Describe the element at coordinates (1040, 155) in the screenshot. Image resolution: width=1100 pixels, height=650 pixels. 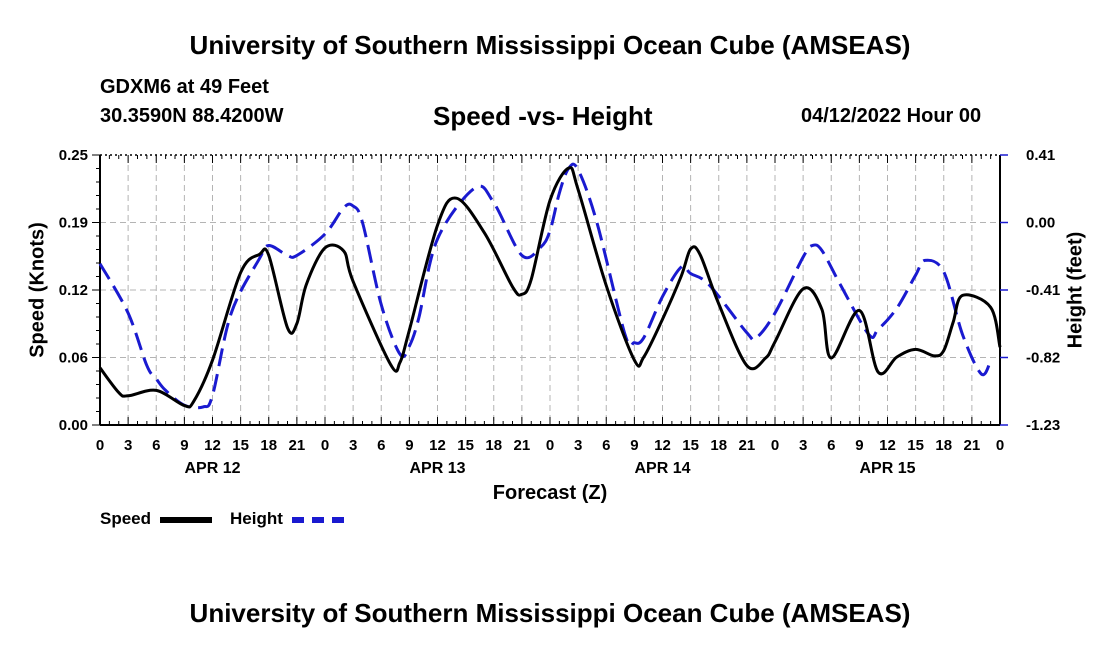
I see `y-right-tick-label: 0.41` at that location.